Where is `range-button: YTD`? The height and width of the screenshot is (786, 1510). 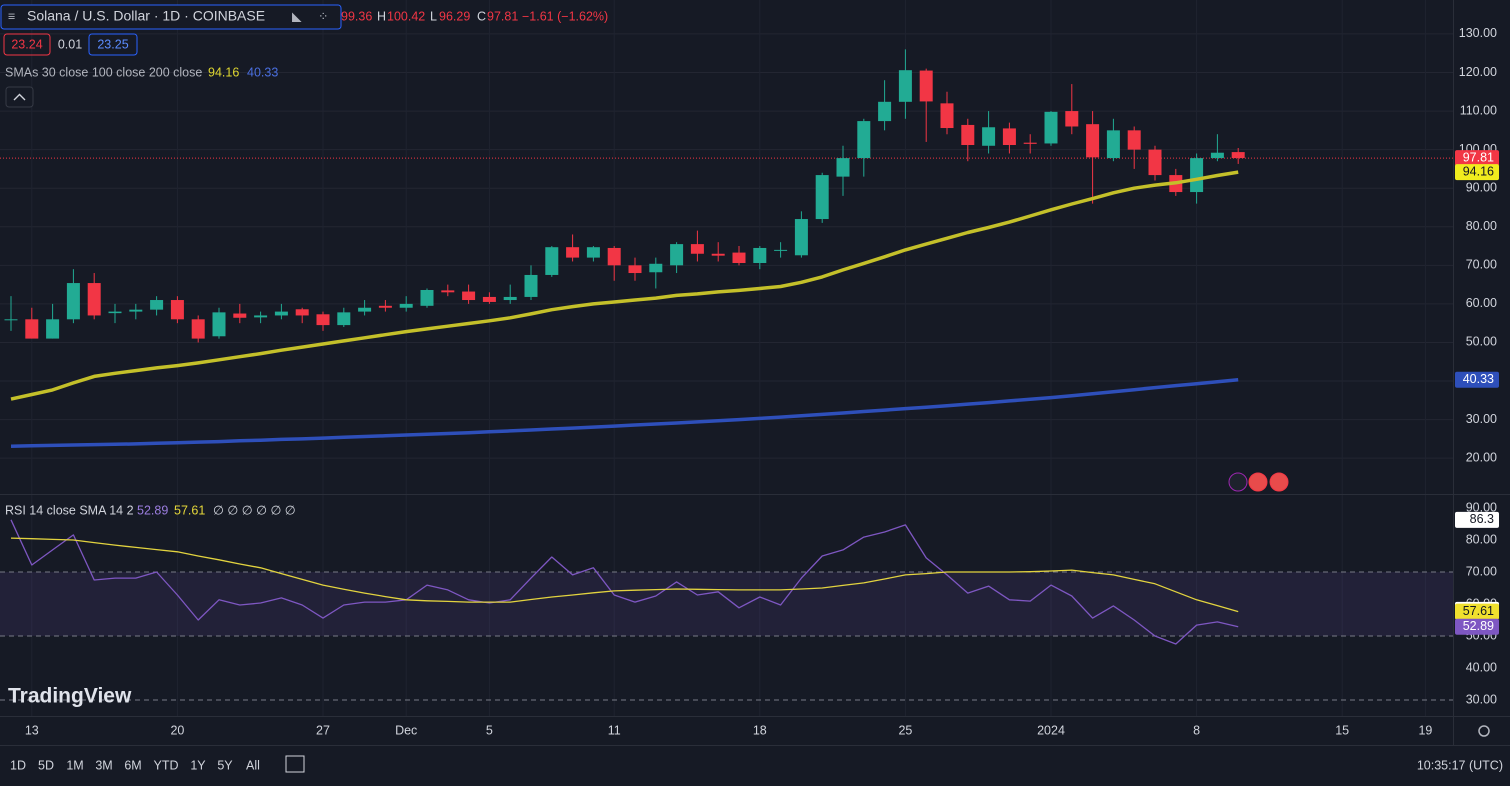
range-button: YTD is located at coordinates (166, 765).